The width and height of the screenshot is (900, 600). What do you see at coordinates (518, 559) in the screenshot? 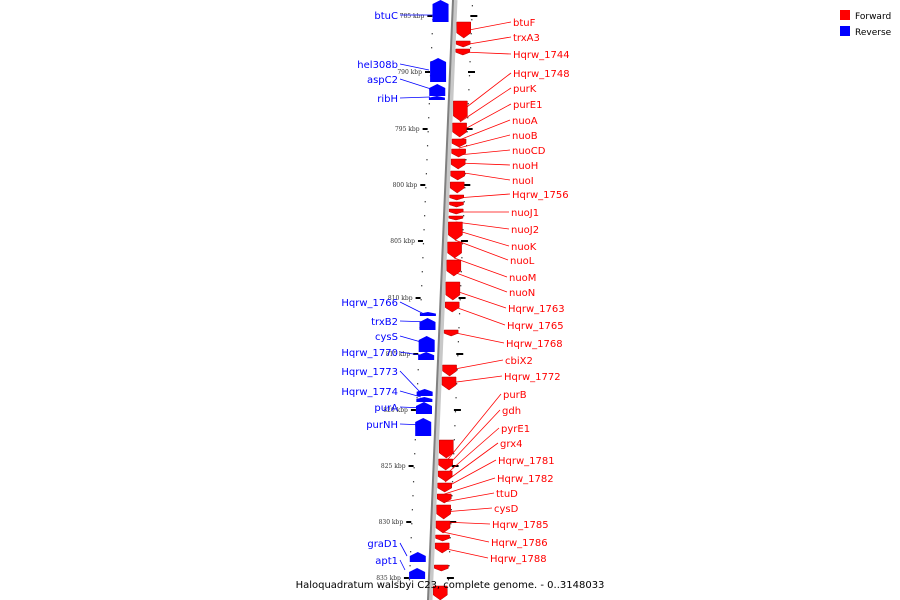
I see `forward-gene-label: Hqrw_1788` at bounding box center [518, 559].